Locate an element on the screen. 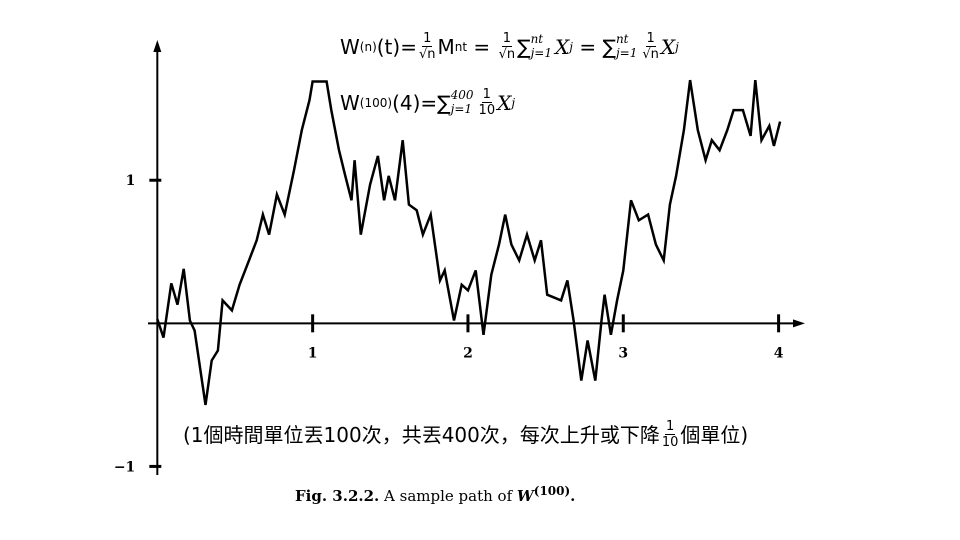  formula-text: (4)= is located at coordinates (415, 102).